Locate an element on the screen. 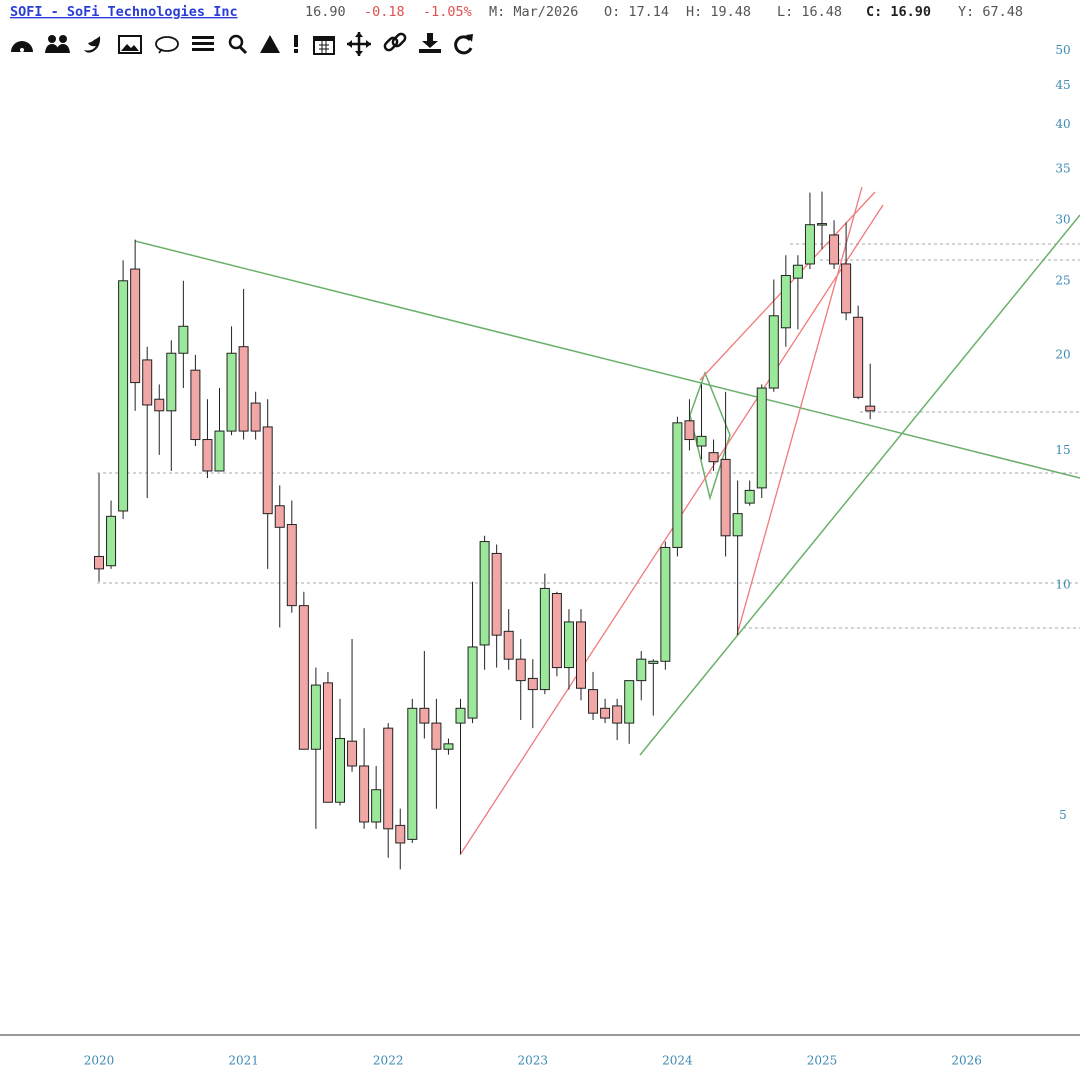  x-tick-label: 2020 is located at coordinates (99, 1061).